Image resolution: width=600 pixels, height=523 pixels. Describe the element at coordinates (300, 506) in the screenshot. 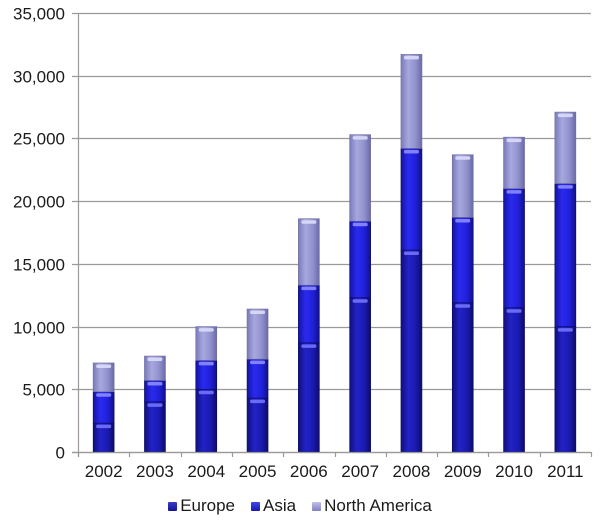

I see `legend: Europe Asia North America` at that location.